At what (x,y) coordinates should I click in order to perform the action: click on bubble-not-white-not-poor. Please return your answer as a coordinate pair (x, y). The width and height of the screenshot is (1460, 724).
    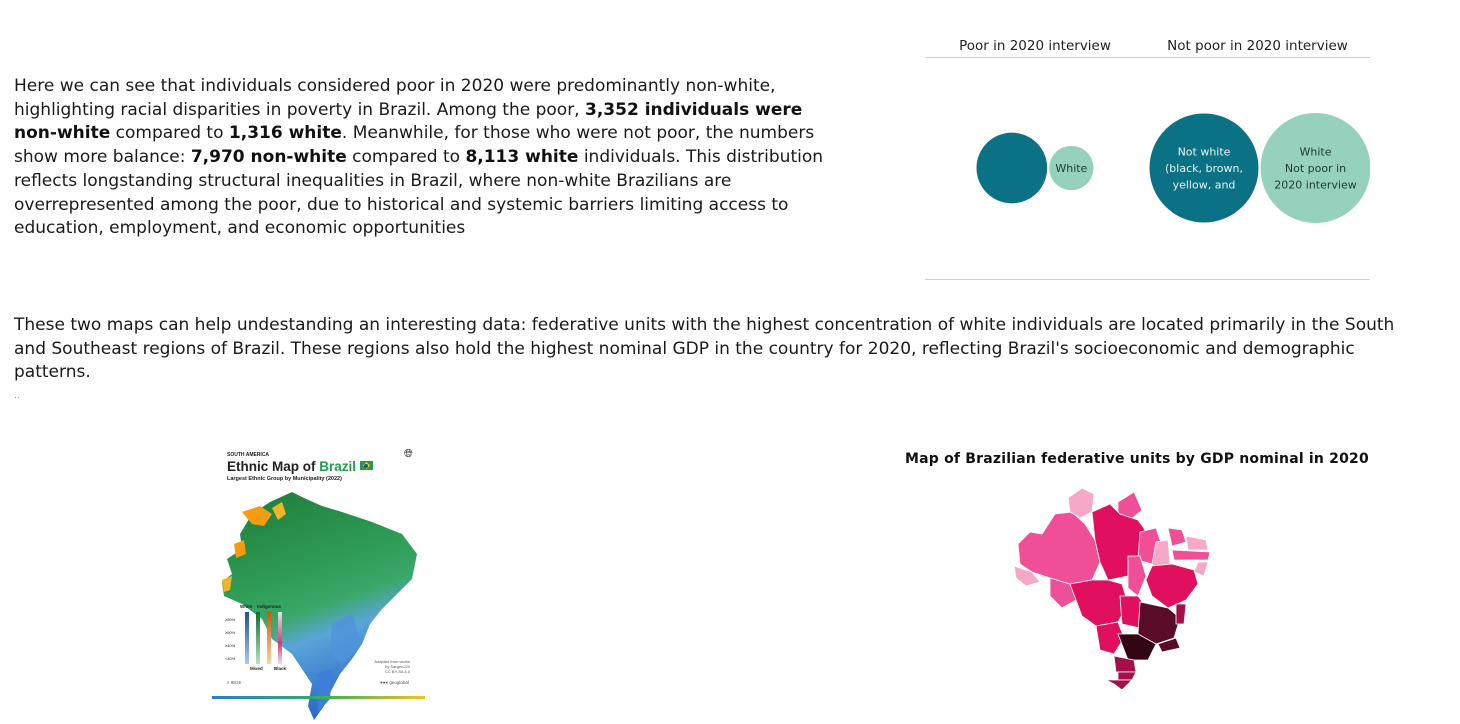
    Looking at the image, I should click on (1204, 168).